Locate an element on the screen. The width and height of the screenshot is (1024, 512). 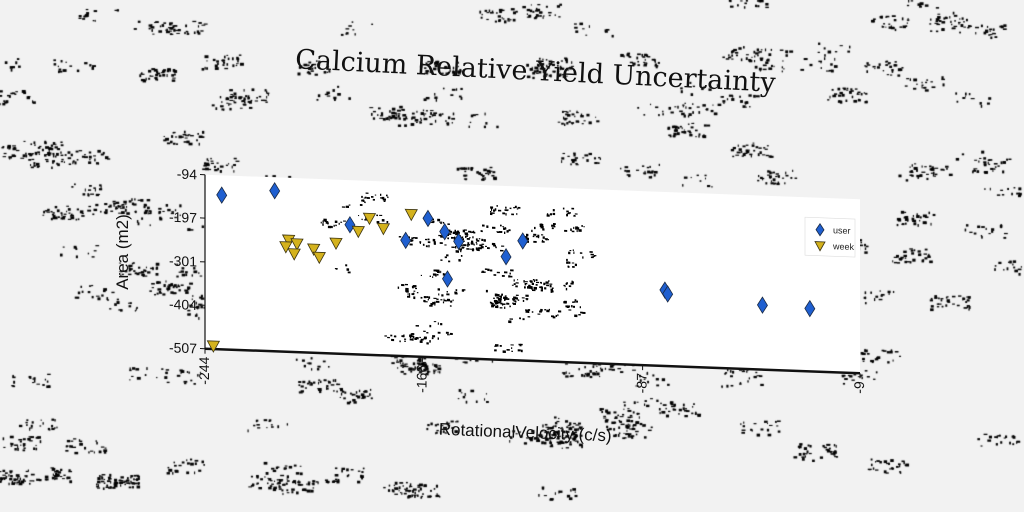
legend-label-user: user is located at coordinates (842, 230).